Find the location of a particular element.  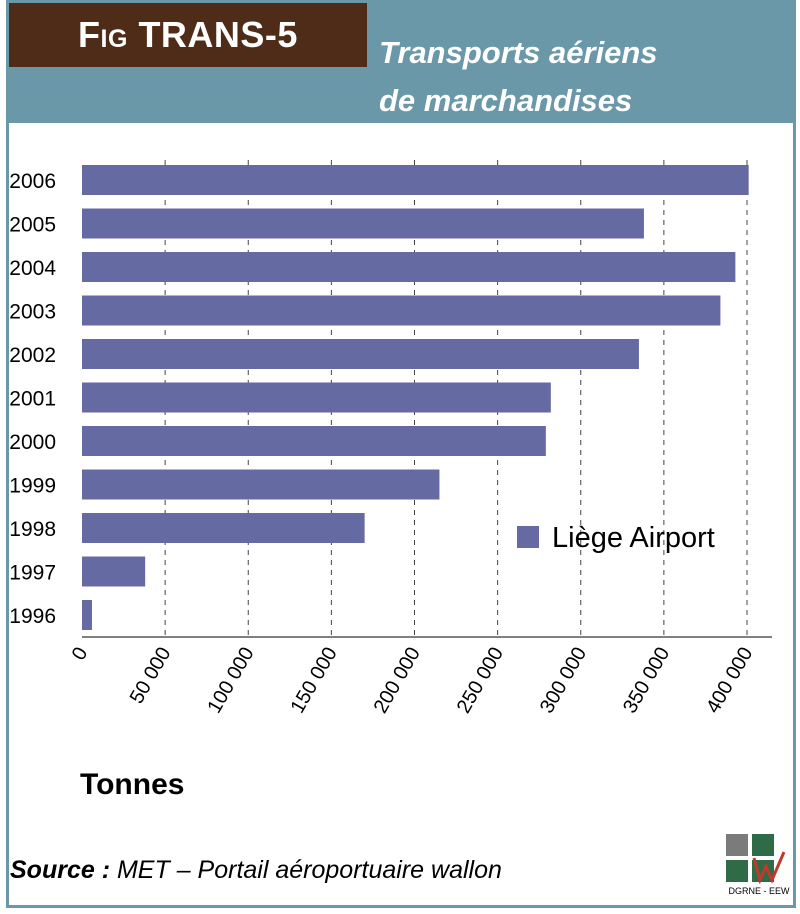

y-tick-label: 2003 is located at coordinates (32, 312).